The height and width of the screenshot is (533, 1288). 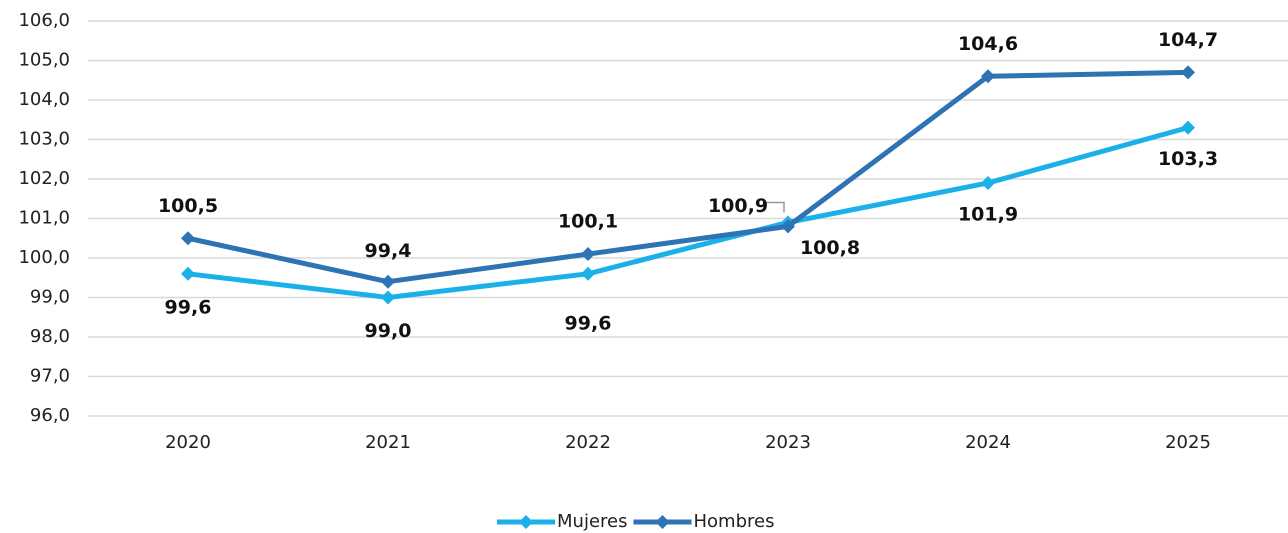 I want to click on data-label: 104,7, so click(x=1188, y=40).